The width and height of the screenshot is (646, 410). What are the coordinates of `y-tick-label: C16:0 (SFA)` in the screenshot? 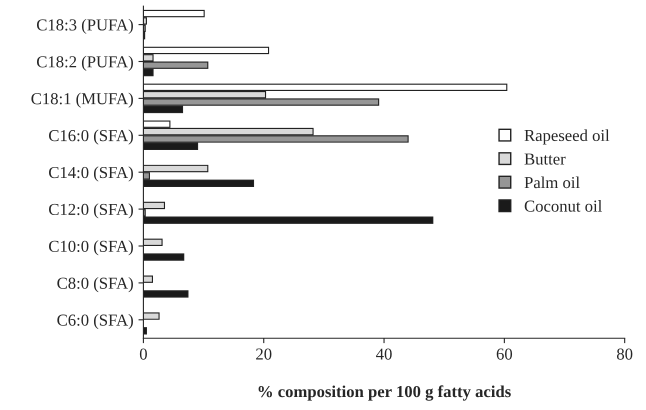 It's located at (91, 137).